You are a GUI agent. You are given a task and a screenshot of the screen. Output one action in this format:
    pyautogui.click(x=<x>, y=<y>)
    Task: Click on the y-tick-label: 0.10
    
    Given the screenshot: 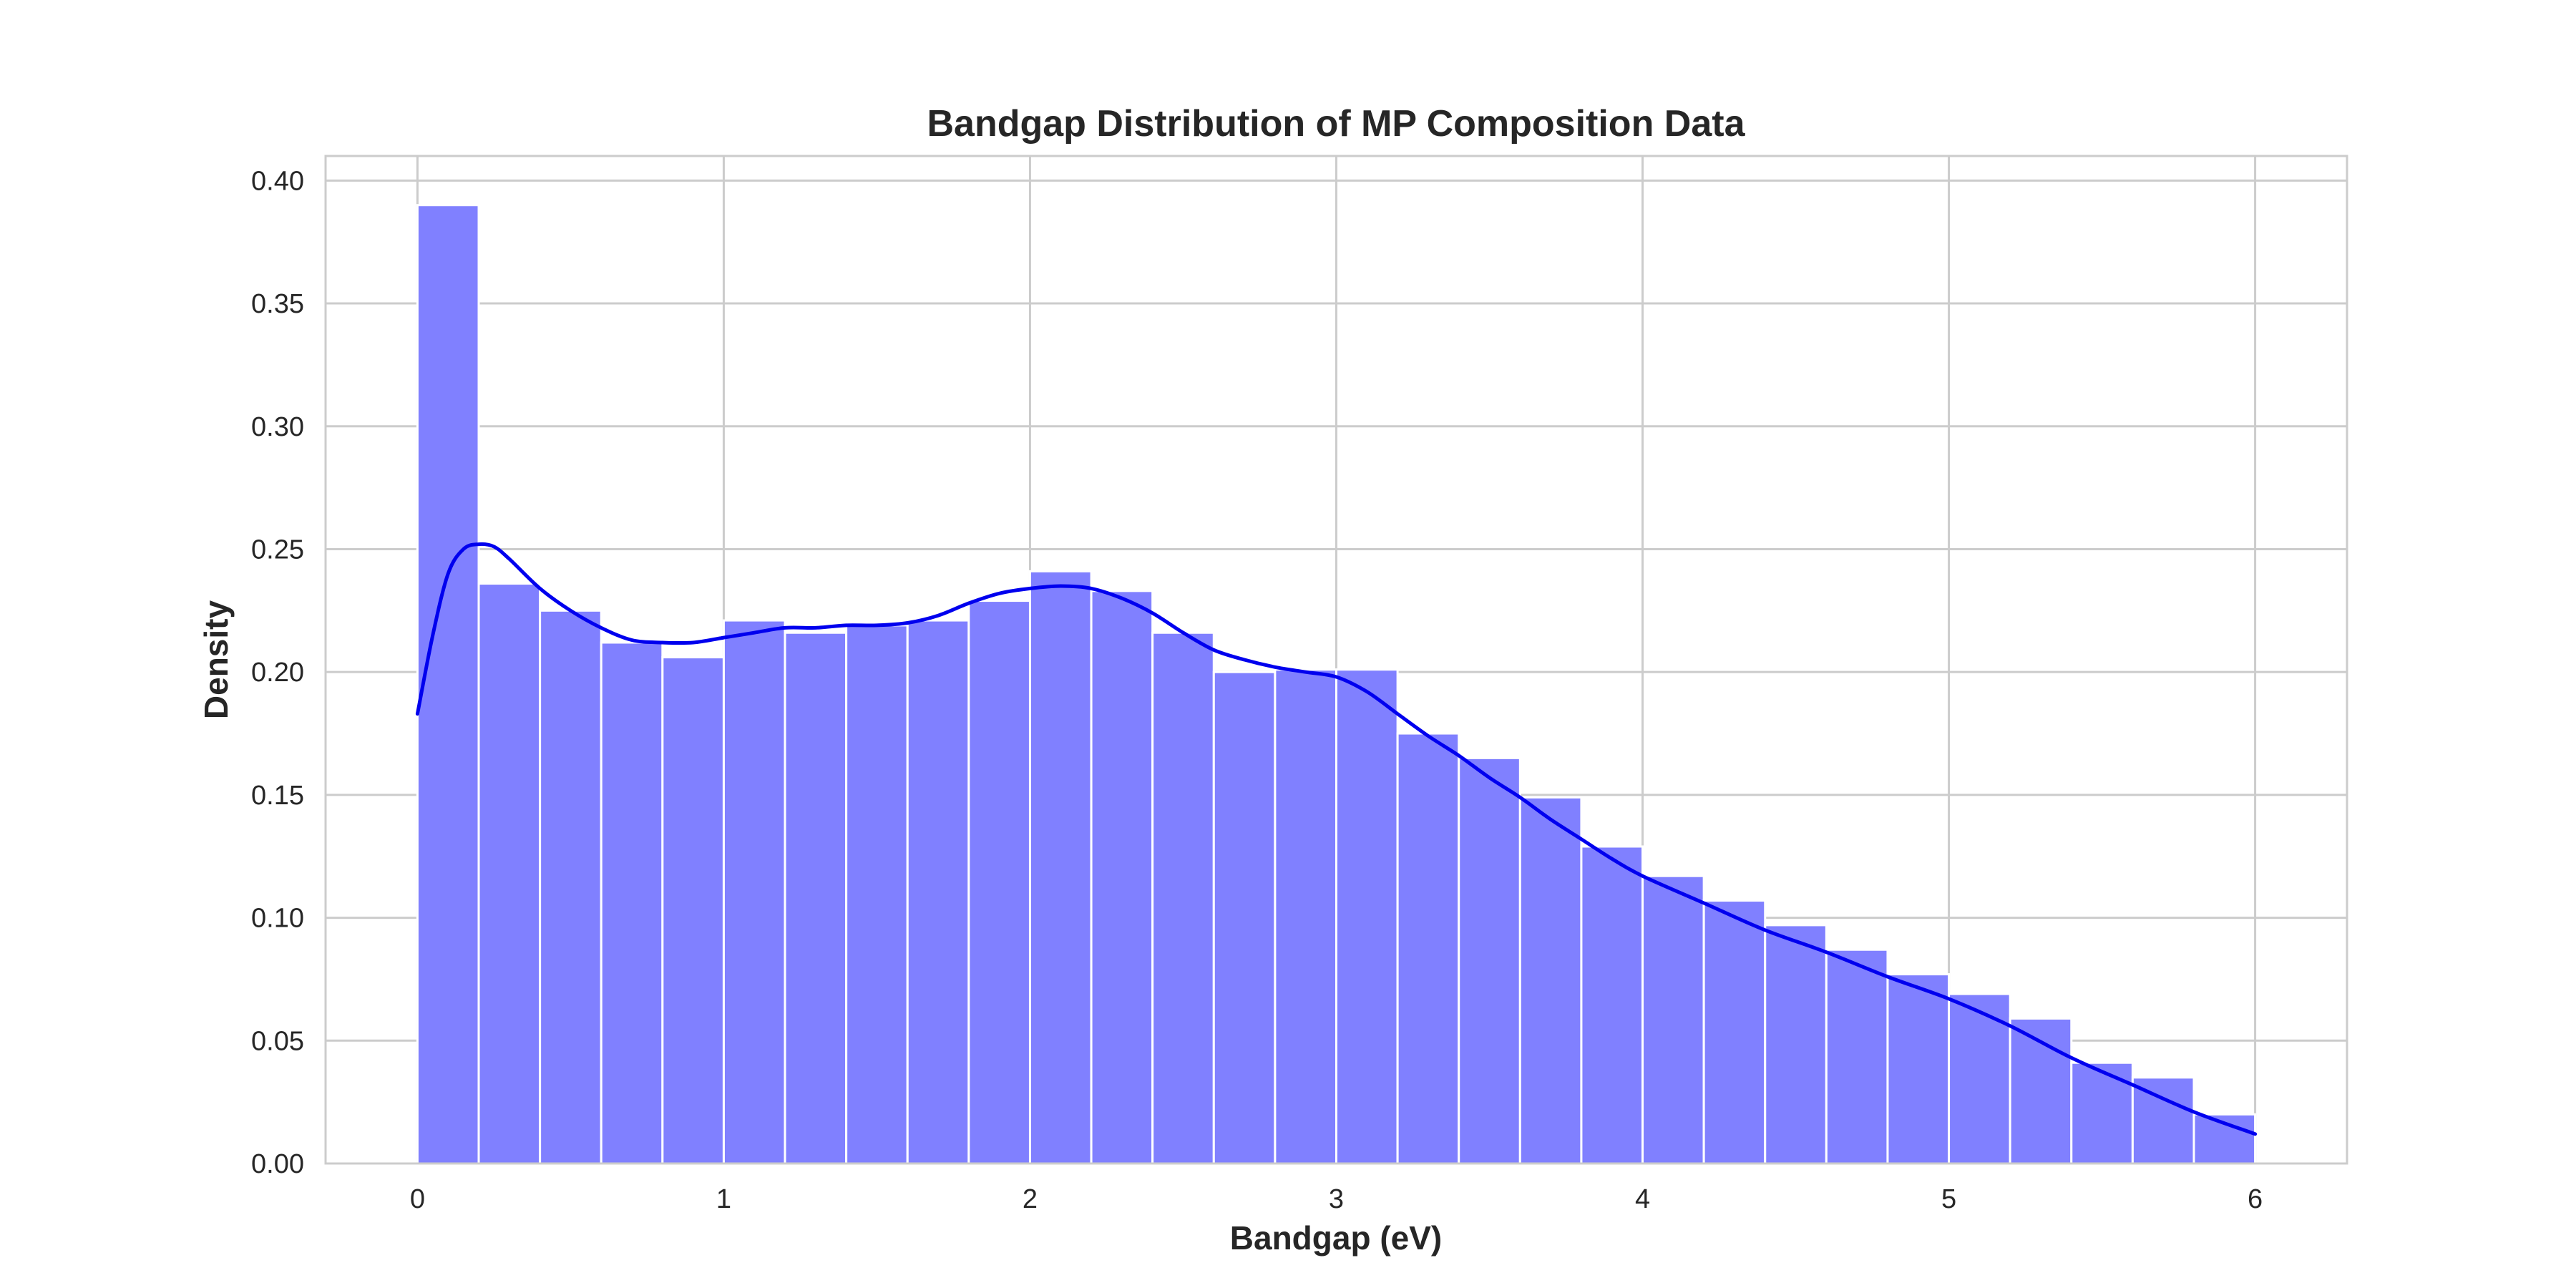 What is the action you would take?
    pyautogui.click(x=277, y=919)
    